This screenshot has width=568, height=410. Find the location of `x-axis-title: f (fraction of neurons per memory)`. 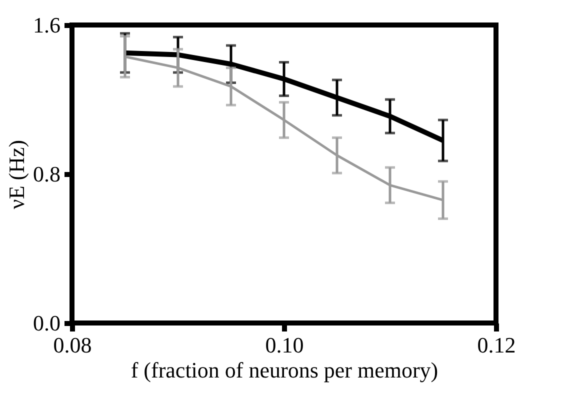

x-axis-title: f (fraction of neurons per memory) is located at coordinates (284, 370).